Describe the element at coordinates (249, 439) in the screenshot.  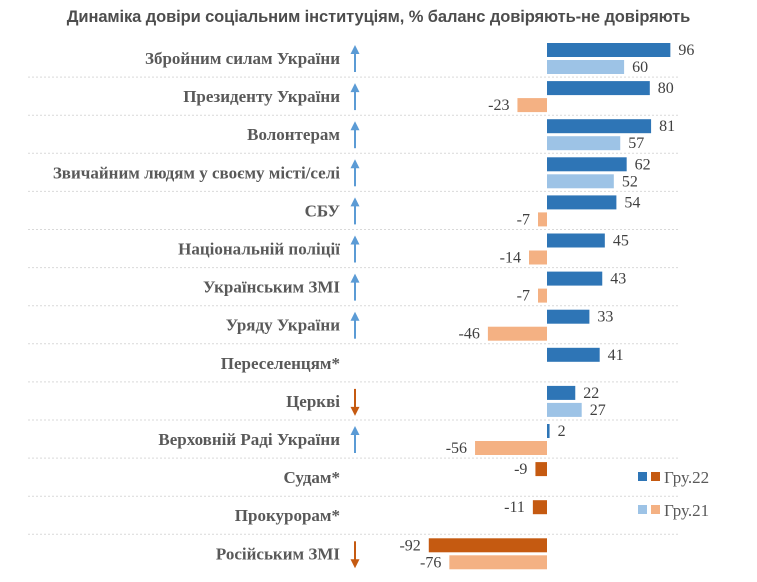
I see `category-label: Верховній Раді України` at that location.